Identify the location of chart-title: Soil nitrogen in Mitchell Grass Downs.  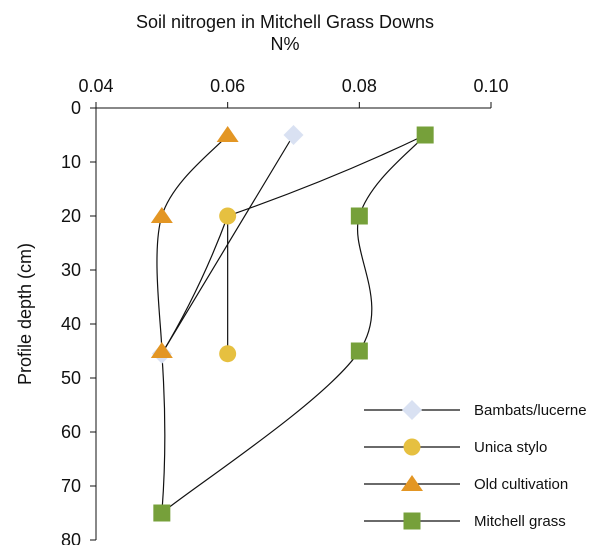
(285, 22).